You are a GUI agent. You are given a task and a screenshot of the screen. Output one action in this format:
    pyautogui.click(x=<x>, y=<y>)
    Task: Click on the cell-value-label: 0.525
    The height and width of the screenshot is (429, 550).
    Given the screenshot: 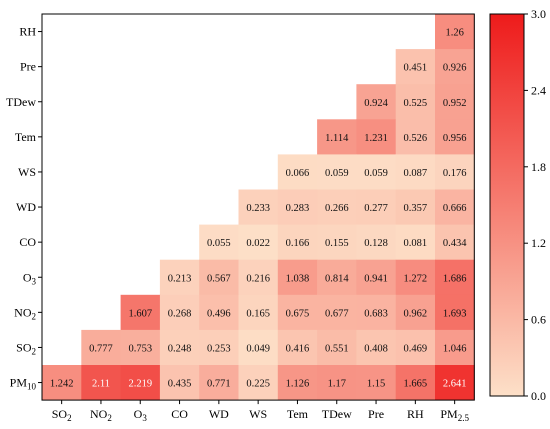 What is the action you would take?
    pyautogui.click(x=416, y=103)
    